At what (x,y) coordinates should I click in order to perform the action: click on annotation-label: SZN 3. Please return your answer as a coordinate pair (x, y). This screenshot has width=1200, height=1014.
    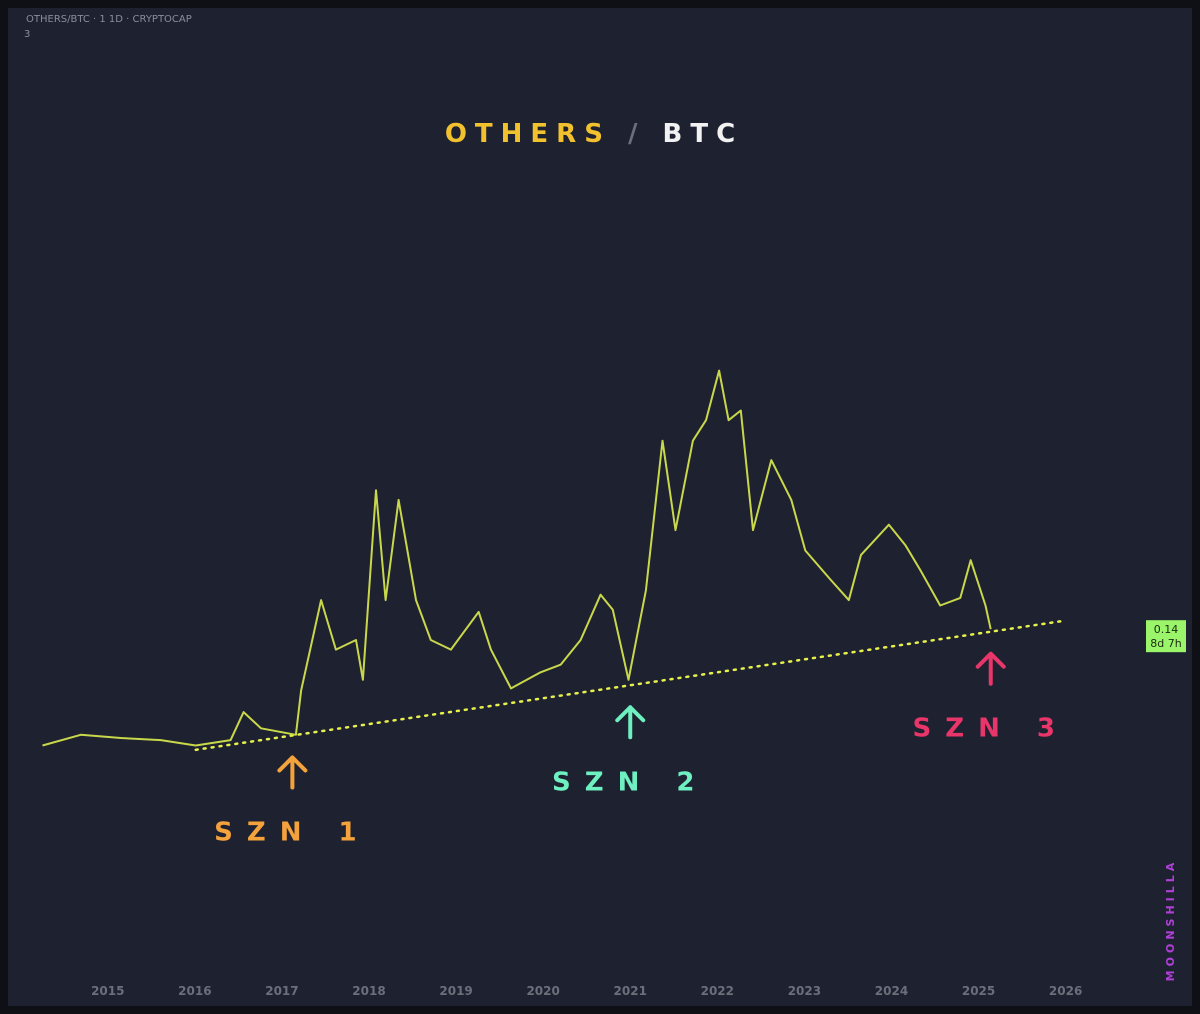
    Looking at the image, I should click on (991, 729).